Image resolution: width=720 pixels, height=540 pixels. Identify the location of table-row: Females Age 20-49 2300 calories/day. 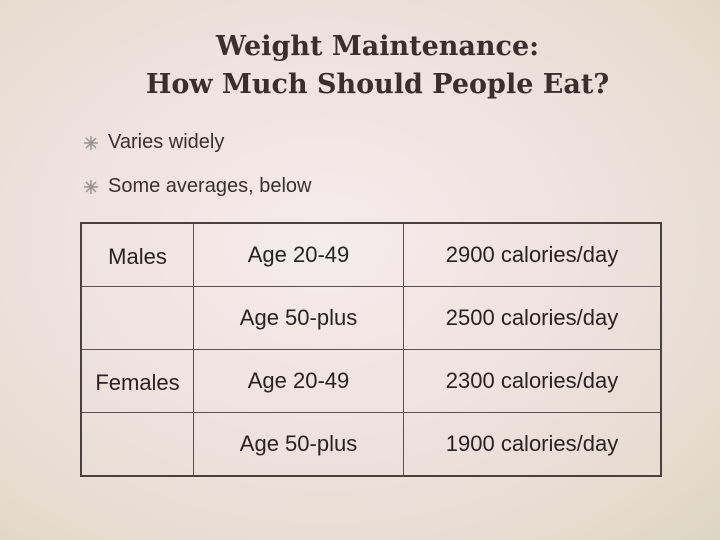
(371, 381).